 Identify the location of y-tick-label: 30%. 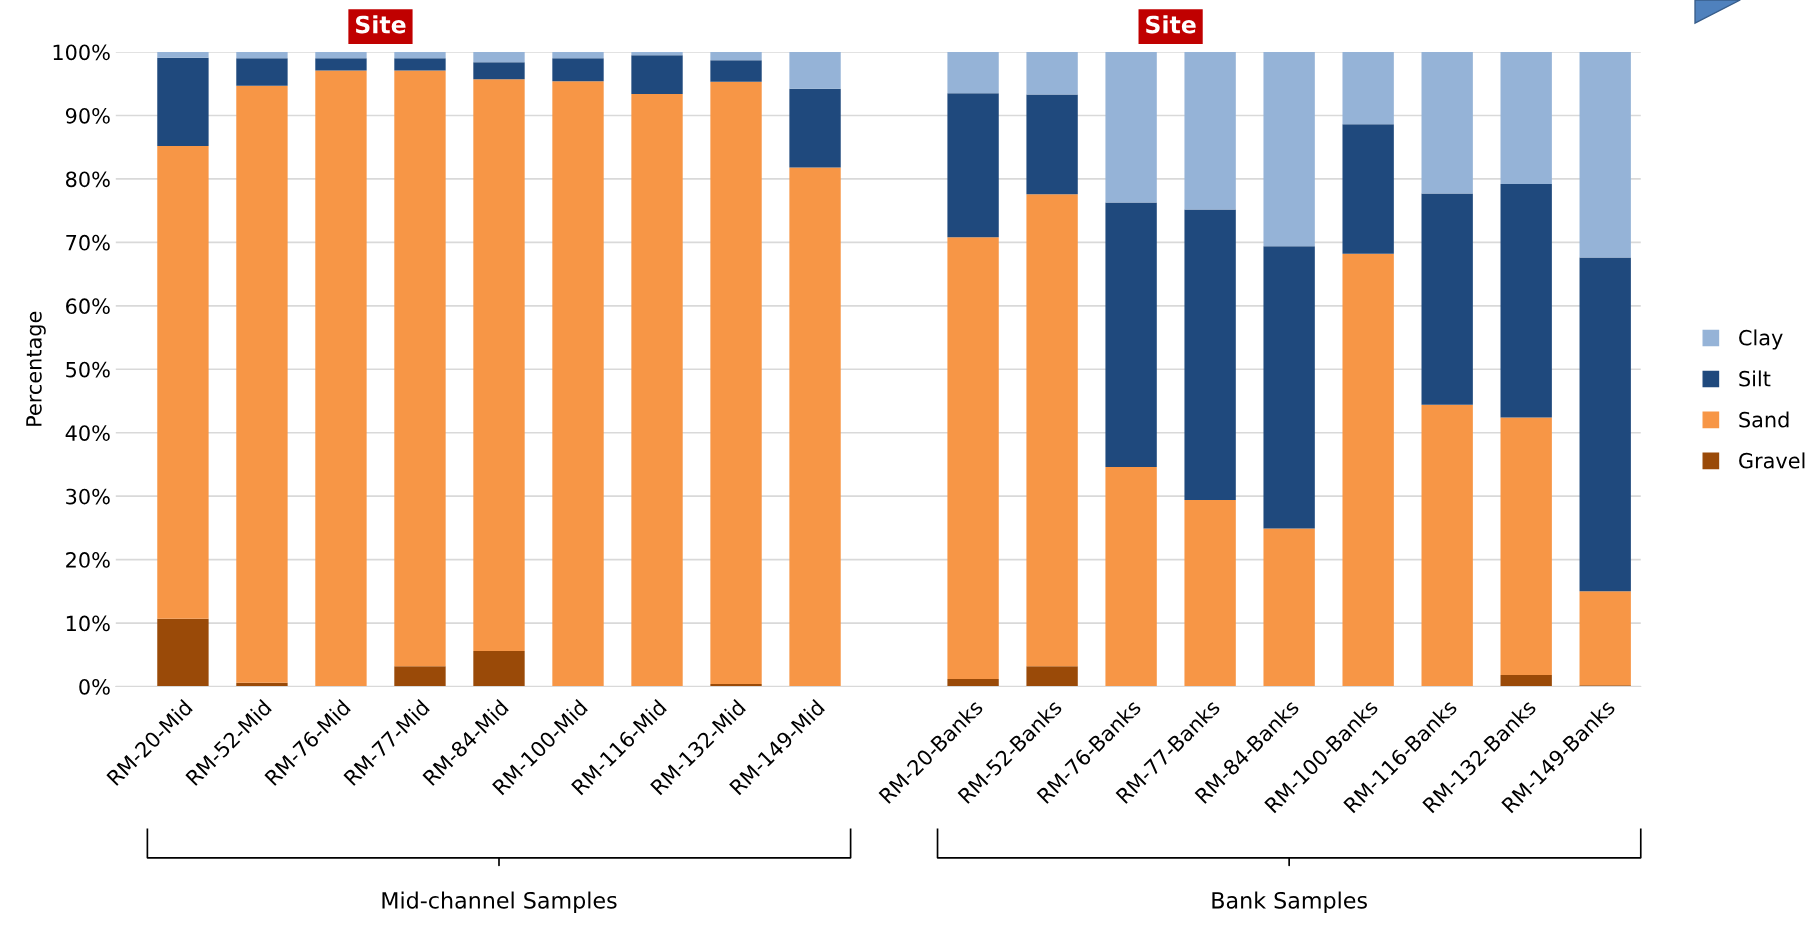
(88, 496).